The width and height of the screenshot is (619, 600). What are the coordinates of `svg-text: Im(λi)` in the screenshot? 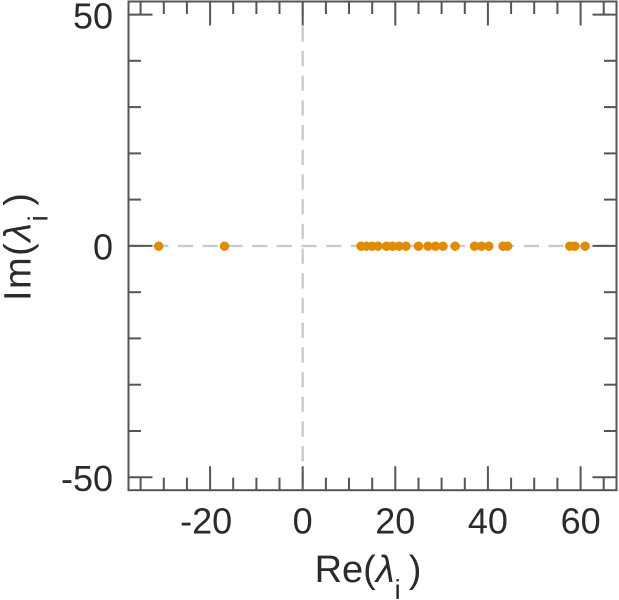 It's located at (26, 246).